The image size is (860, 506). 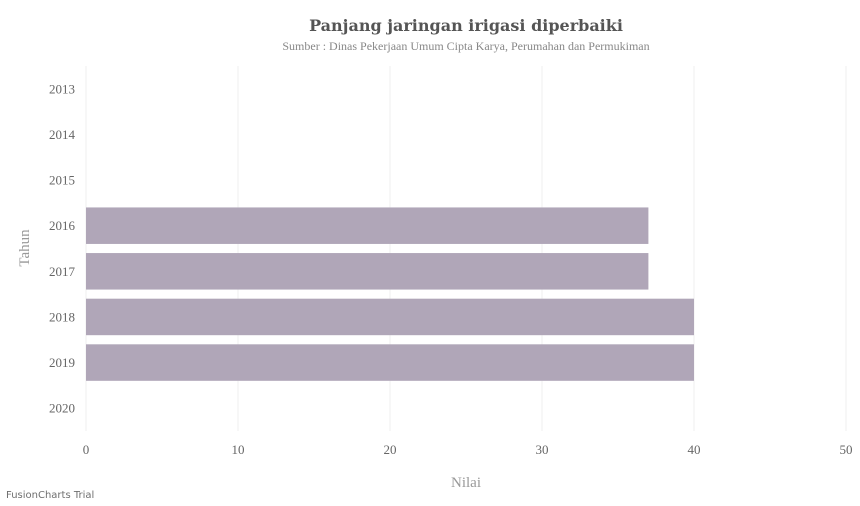 I want to click on x-tick-label: 30, so click(x=542, y=449).